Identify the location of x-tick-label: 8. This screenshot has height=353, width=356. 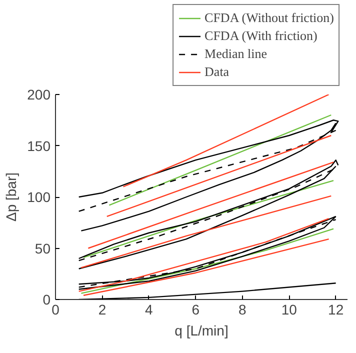
(242, 310).